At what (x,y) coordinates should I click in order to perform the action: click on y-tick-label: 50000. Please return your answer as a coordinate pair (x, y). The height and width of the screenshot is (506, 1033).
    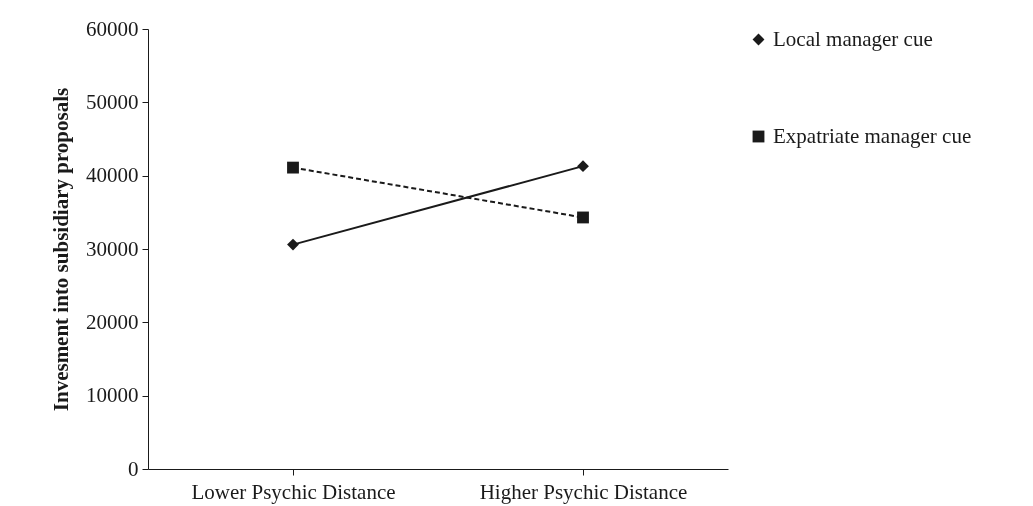
    Looking at the image, I should click on (112, 101).